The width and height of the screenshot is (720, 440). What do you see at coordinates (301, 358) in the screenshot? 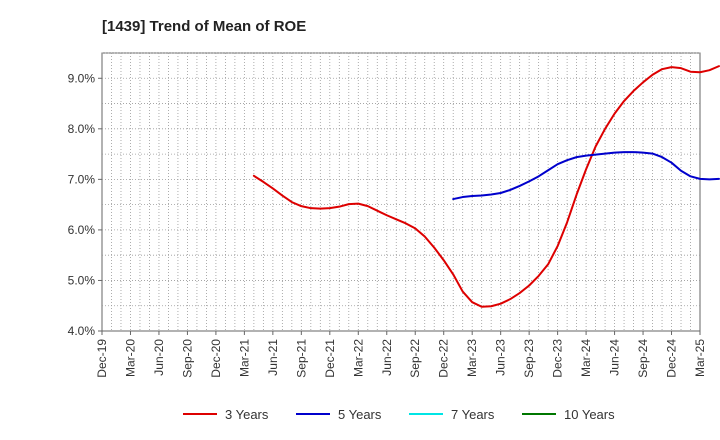
I see `x-tick-label: Sep-21` at bounding box center [301, 358].